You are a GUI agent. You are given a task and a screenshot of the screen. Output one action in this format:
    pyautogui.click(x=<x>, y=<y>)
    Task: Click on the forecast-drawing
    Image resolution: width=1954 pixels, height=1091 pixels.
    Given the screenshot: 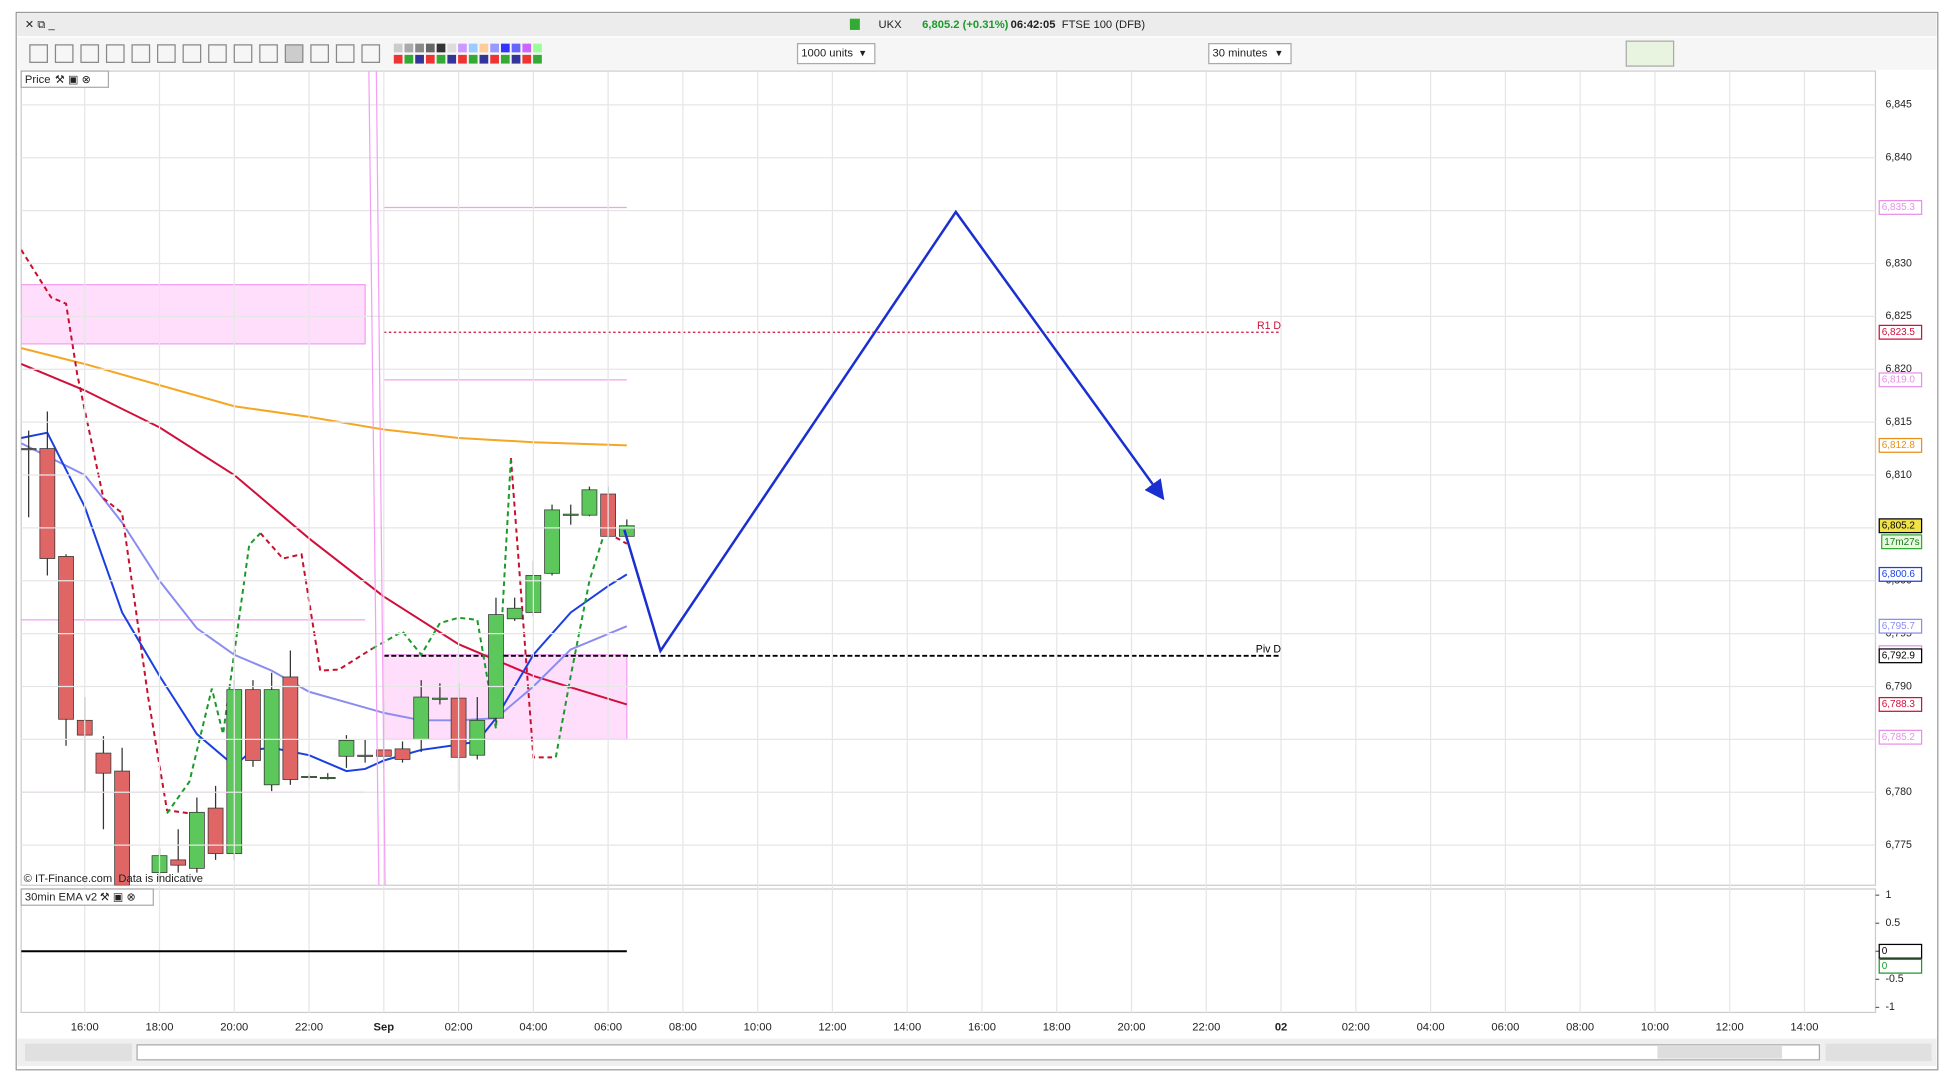 What is the action you would take?
    pyautogui.click(x=894, y=431)
    